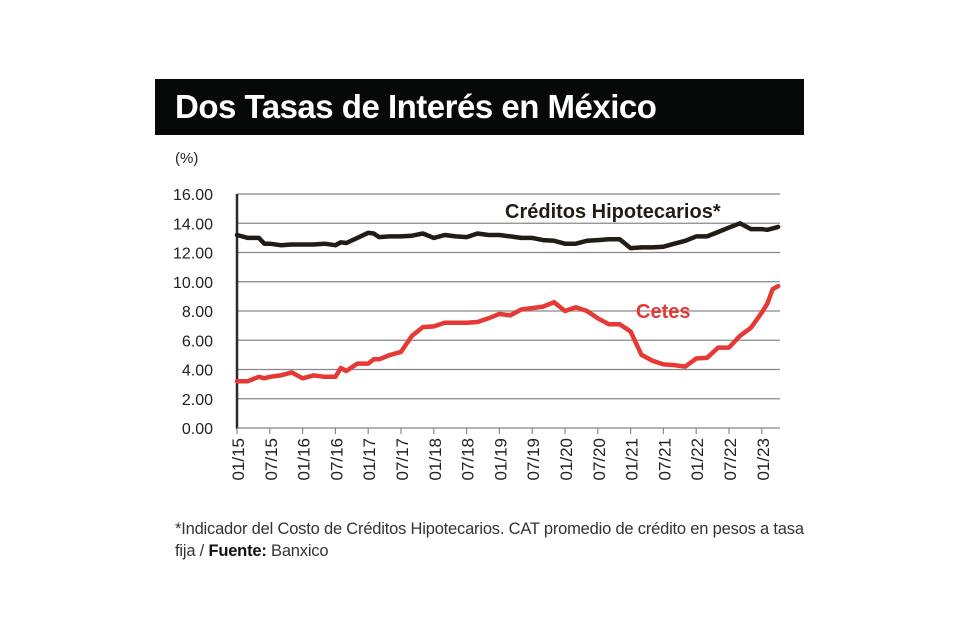 The height and width of the screenshot is (640, 960). I want to click on x-tick-label: 07/21, so click(664, 459).